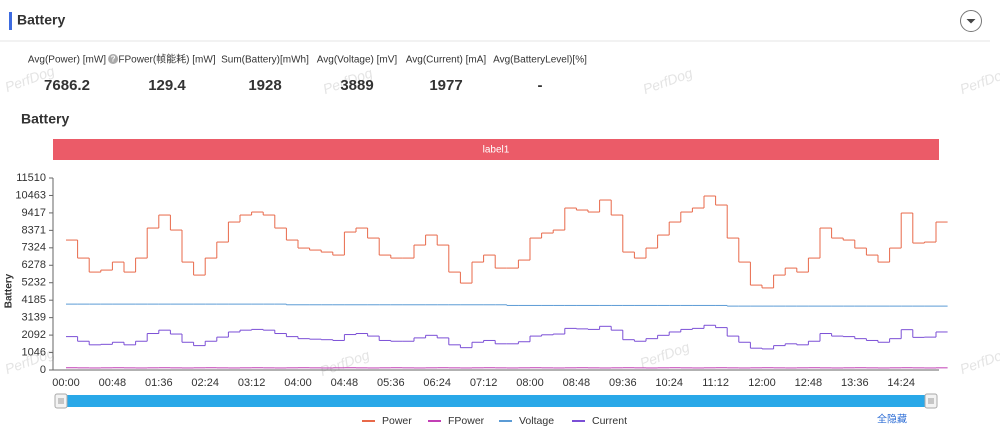 The image size is (1000, 444). What do you see at coordinates (166, 59) in the screenshot?
I see `stat-label: FPower(帧能耗) [mW]` at bounding box center [166, 59].